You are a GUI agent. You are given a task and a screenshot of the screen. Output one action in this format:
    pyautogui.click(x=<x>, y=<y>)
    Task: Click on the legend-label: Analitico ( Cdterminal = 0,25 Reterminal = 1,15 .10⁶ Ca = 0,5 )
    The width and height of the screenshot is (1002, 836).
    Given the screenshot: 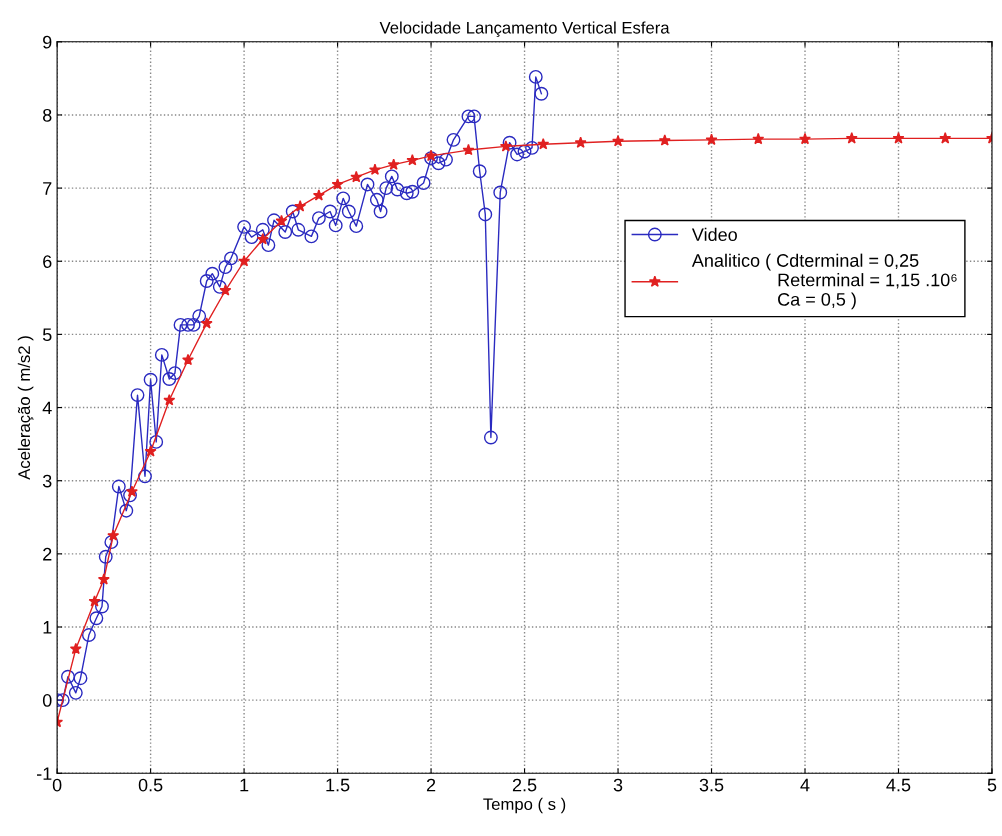 What is the action you would take?
    pyautogui.click(x=824, y=281)
    